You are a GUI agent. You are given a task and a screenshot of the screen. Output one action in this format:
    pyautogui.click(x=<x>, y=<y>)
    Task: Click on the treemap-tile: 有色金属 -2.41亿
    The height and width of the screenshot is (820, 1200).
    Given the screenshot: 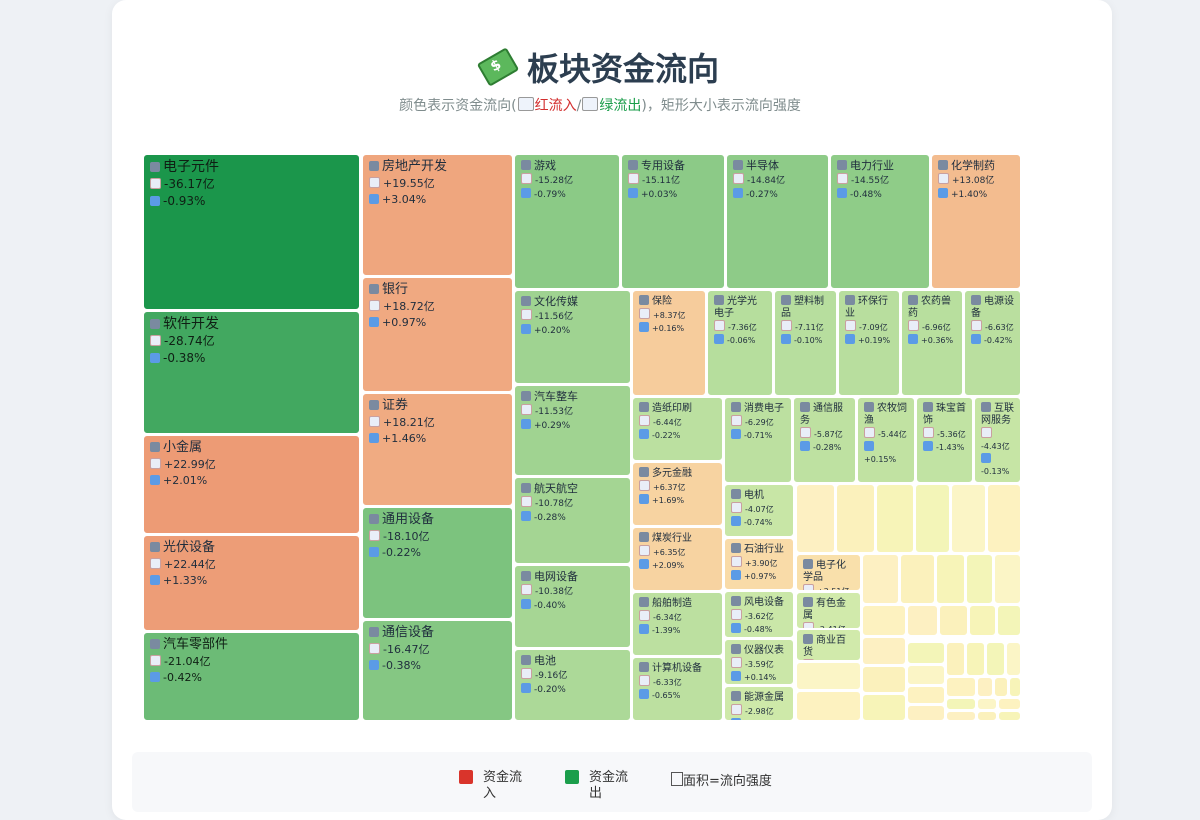 What is the action you would take?
    pyautogui.click(x=828, y=610)
    